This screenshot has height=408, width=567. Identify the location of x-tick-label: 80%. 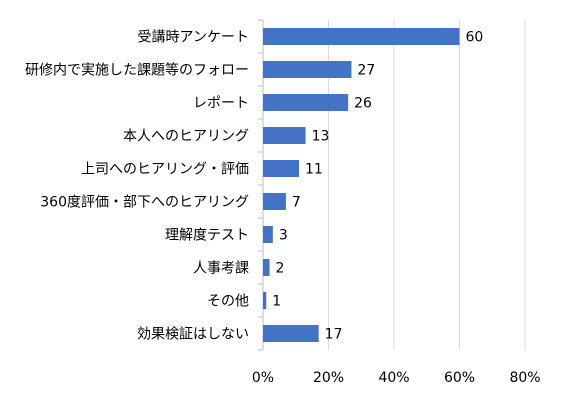
(524, 378).